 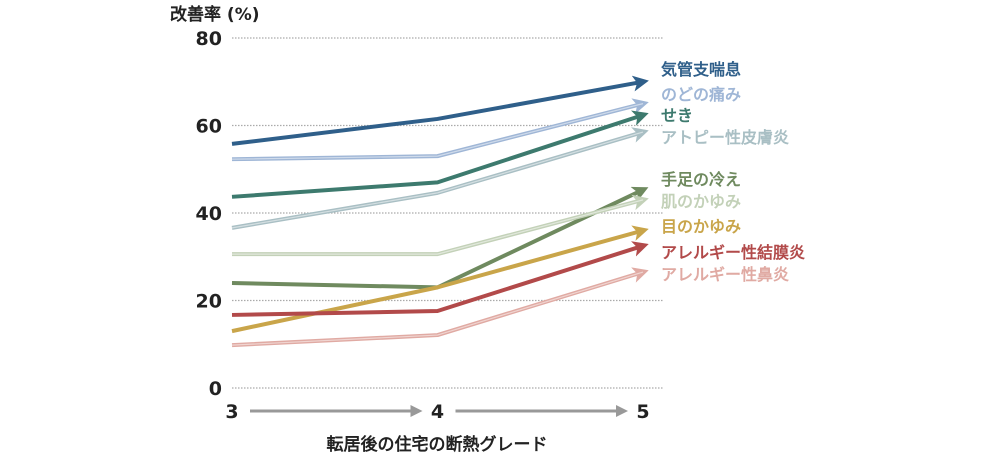 I want to click on y-tick-label: 40, so click(x=209, y=214).